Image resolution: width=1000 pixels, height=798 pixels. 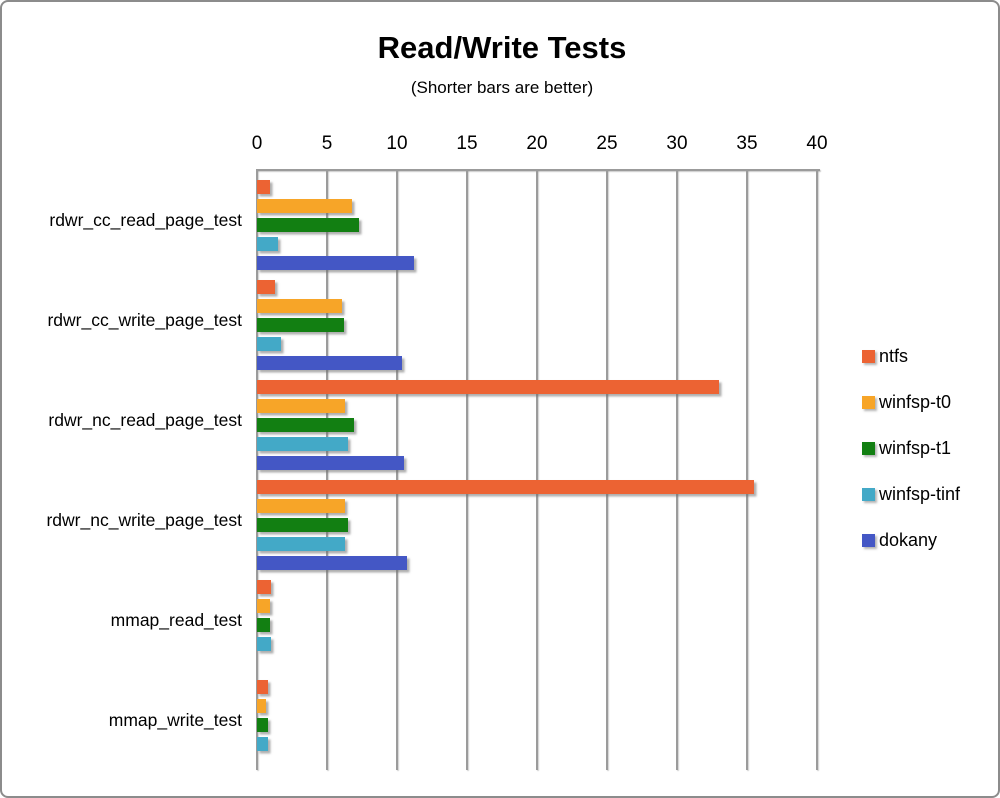 I want to click on x-tick-label-15: 15, so click(x=467, y=143).